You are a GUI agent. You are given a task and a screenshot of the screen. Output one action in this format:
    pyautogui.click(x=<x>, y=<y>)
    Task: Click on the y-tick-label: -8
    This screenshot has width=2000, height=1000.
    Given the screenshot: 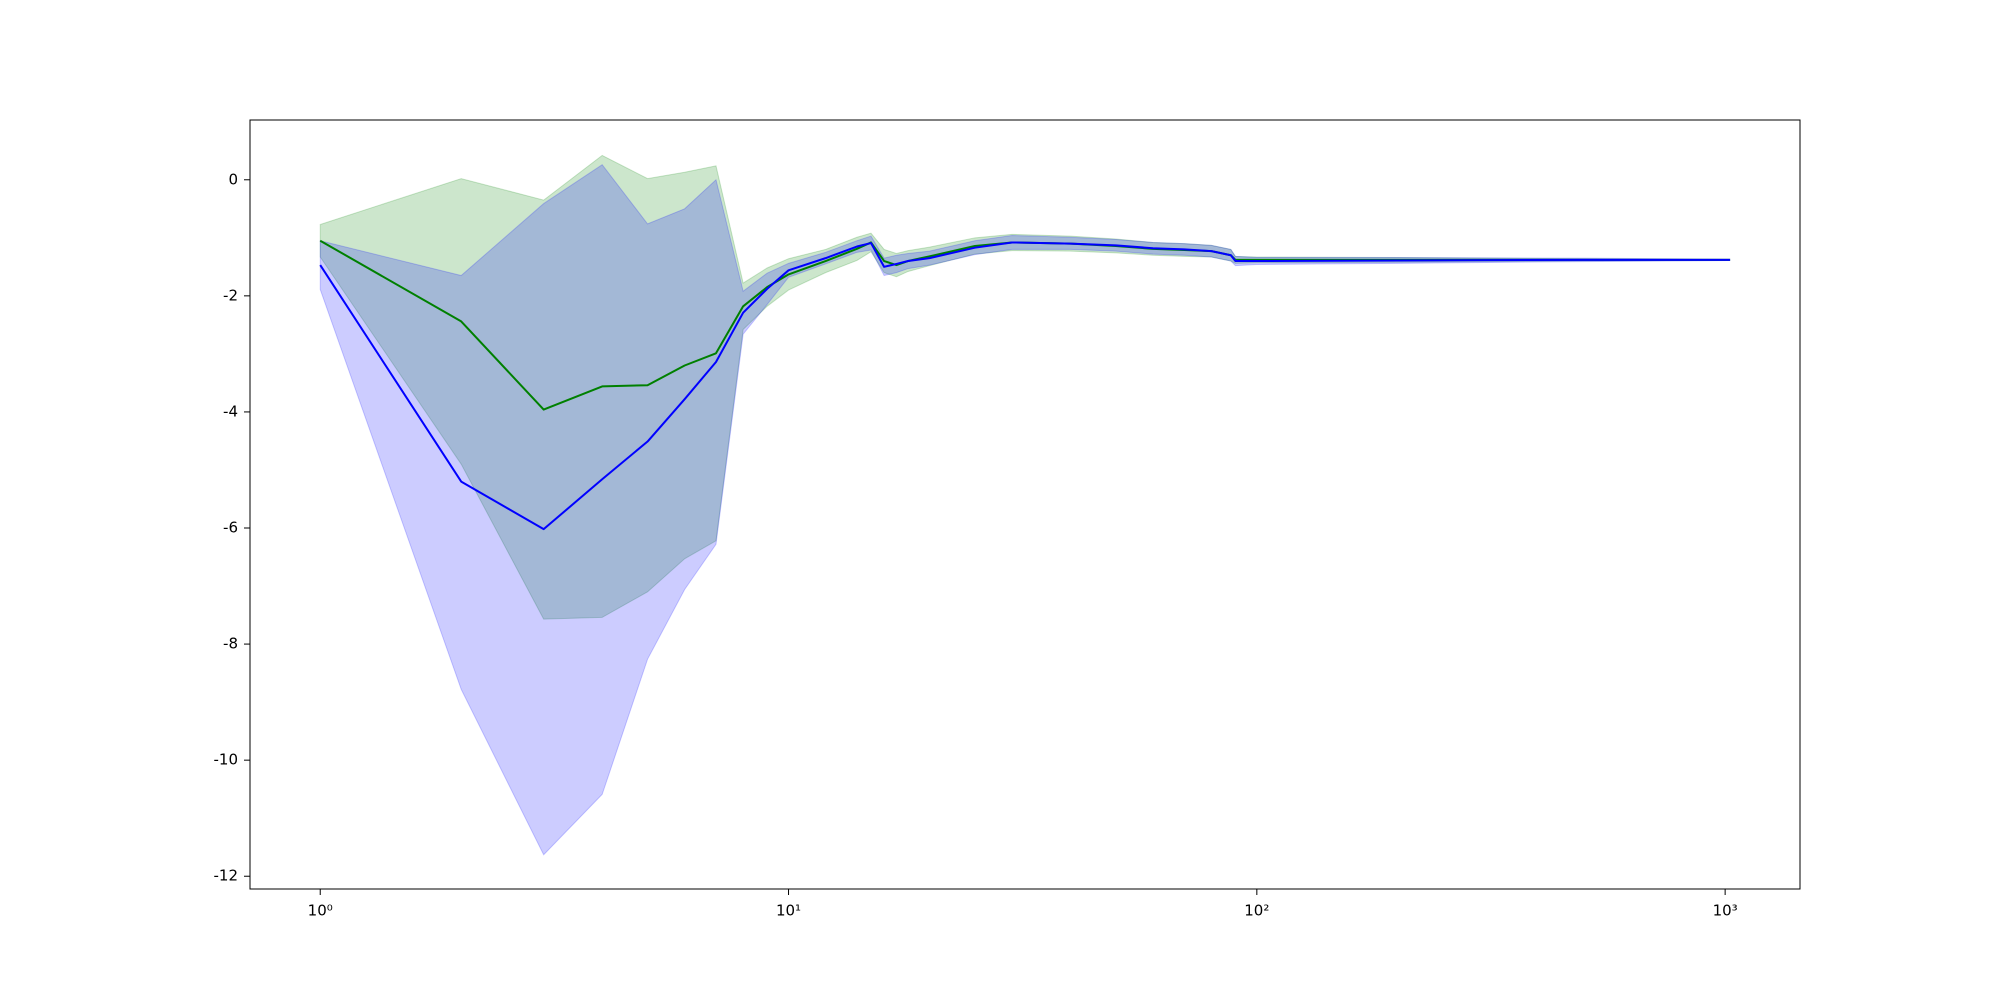 What is the action you would take?
    pyautogui.click(x=230, y=644)
    